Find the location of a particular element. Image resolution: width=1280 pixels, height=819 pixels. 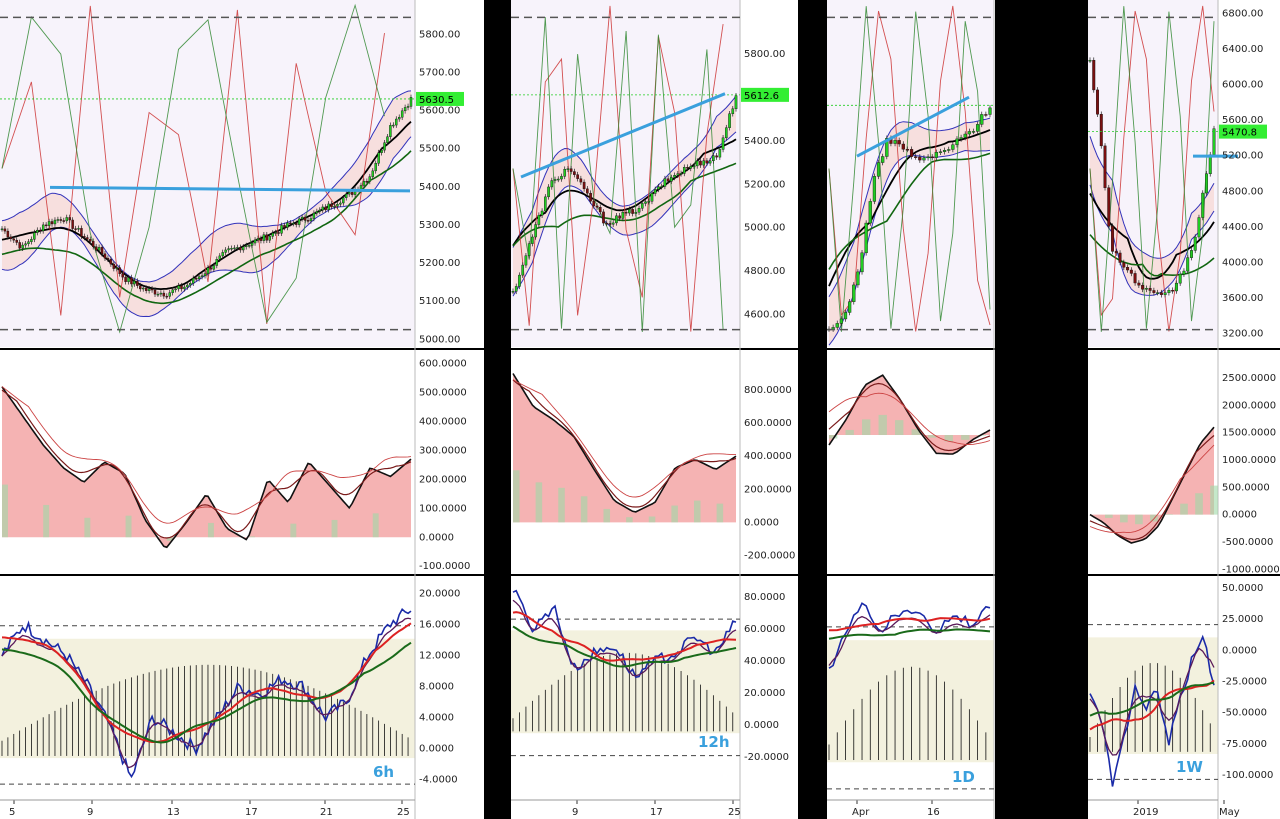

upper-band-line is located at coordinates (1152, 197).